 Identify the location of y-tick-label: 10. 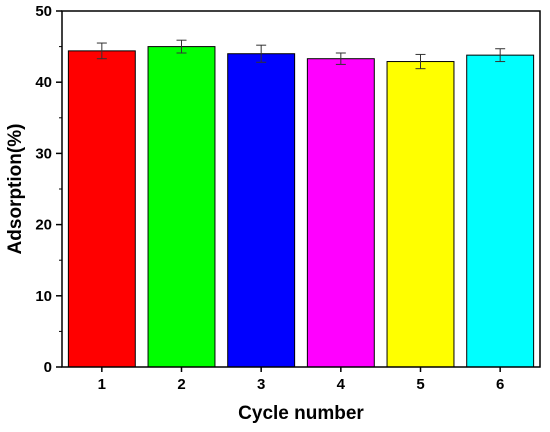
(43, 296).